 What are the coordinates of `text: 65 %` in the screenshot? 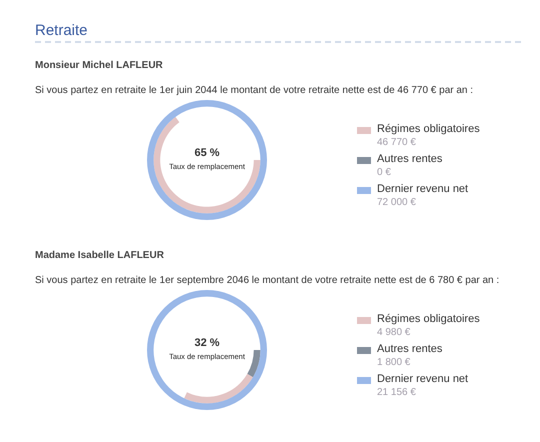 It's located at (207, 153).